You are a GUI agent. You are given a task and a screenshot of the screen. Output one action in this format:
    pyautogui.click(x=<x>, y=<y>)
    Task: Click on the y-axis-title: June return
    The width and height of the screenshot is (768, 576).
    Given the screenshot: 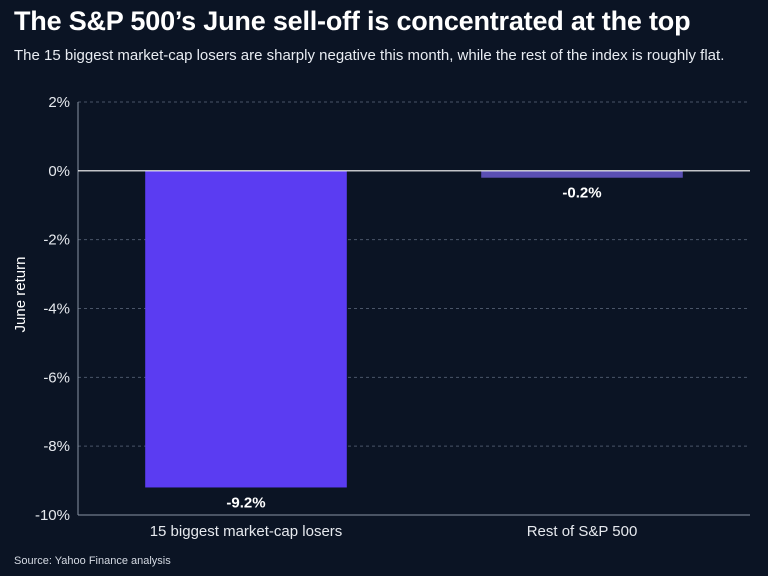 What is the action you would take?
    pyautogui.click(x=20, y=295)
    